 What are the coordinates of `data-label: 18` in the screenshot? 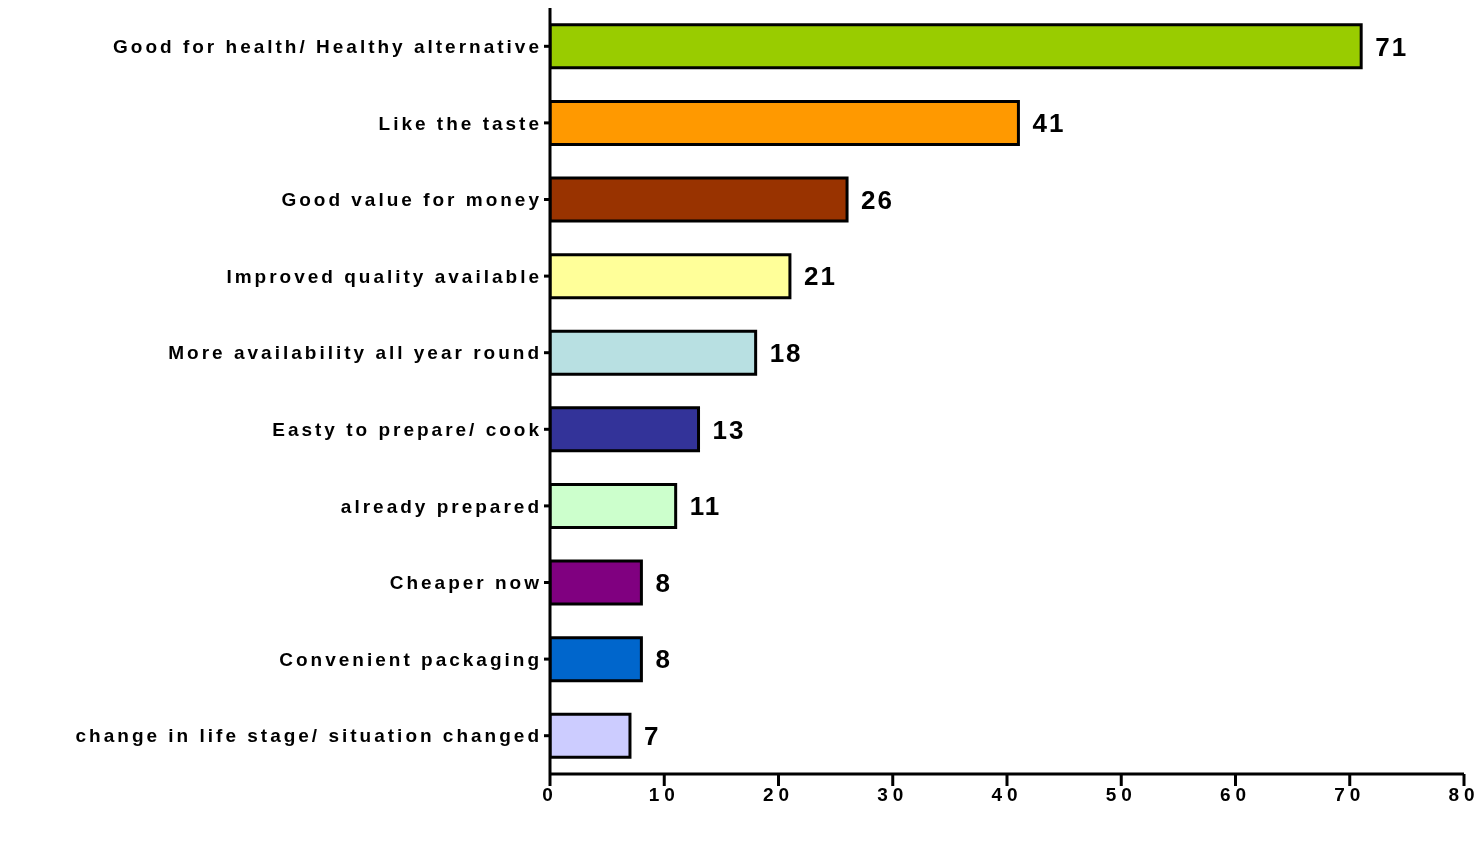 It's located at (786, 352).